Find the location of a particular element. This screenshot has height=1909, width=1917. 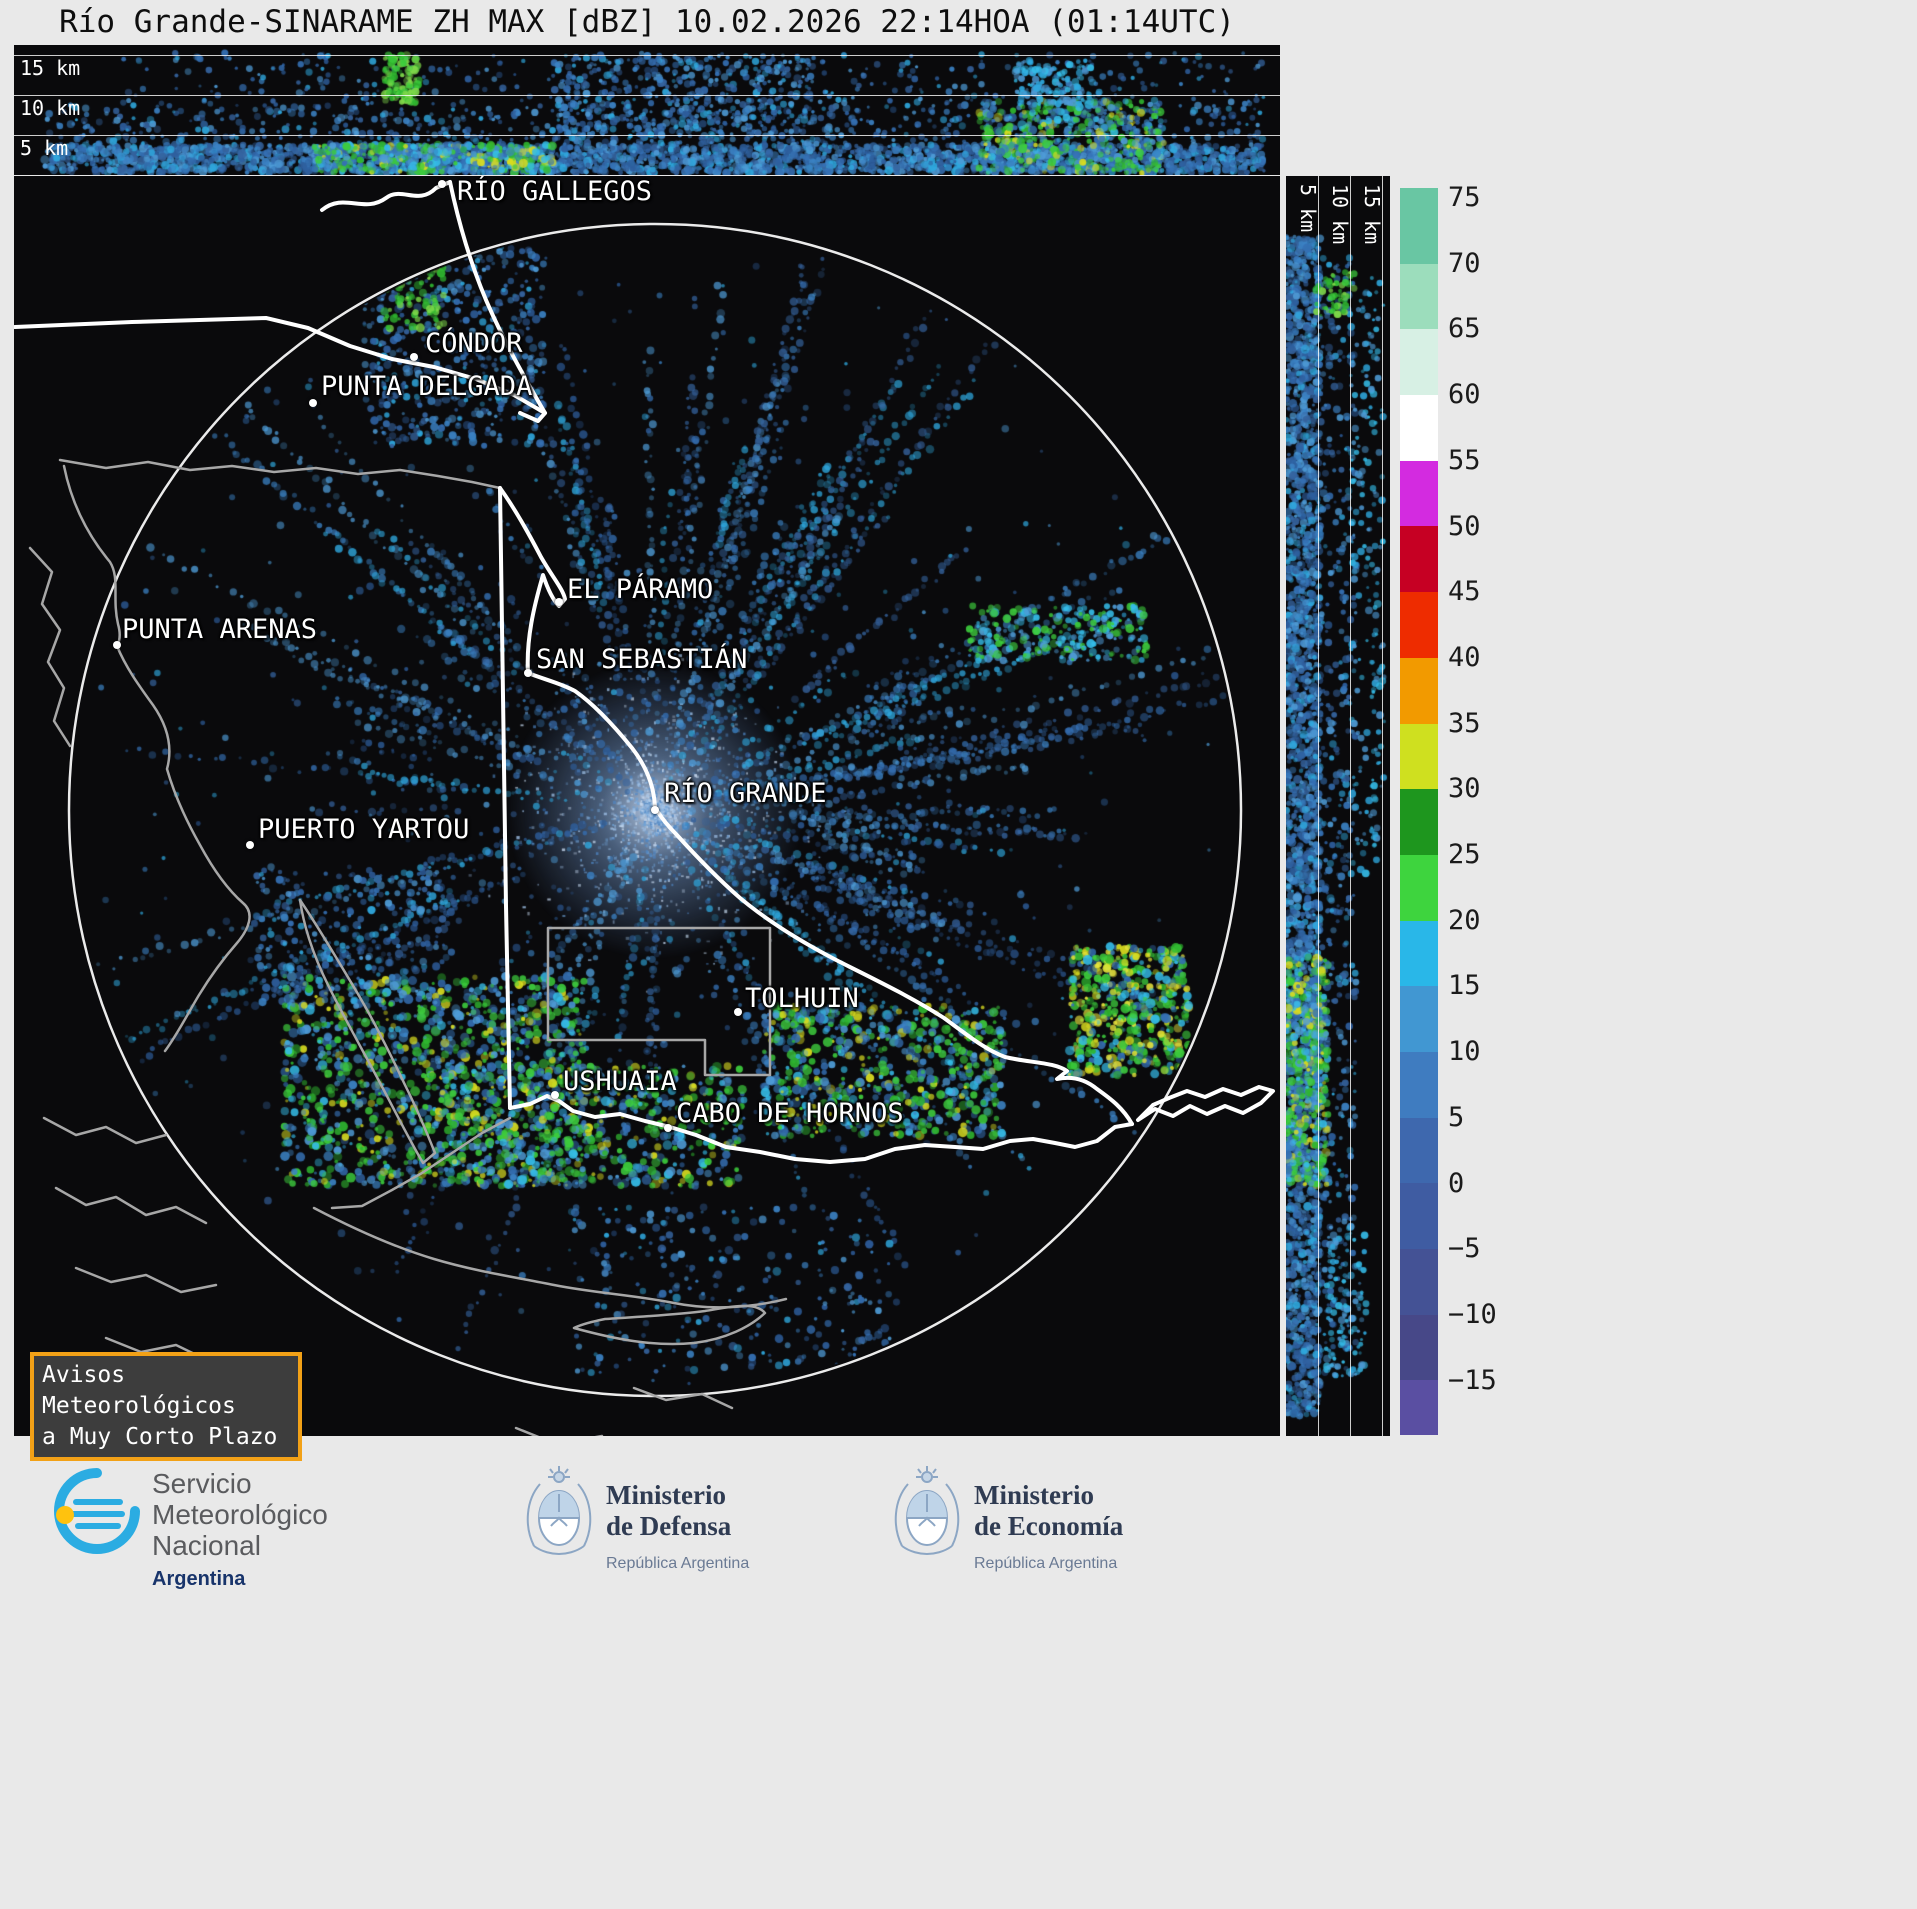

colorbar-tick-label: 15 is located at coordinates (1464, 986).